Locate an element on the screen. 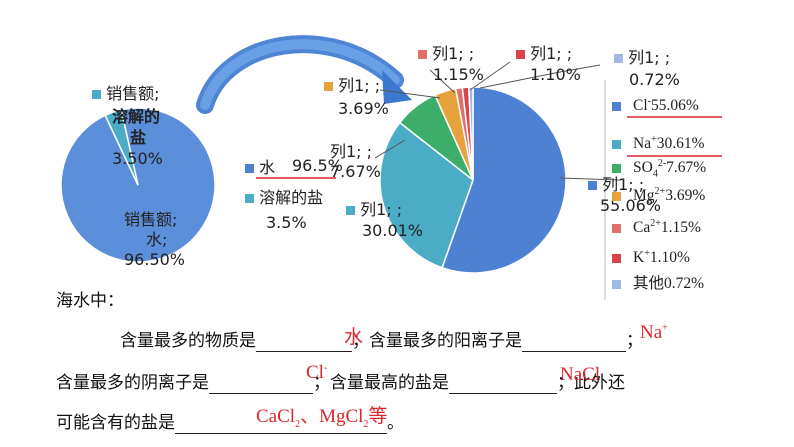  mg-callout: 列1; ; is located at coordinates (352, 86).